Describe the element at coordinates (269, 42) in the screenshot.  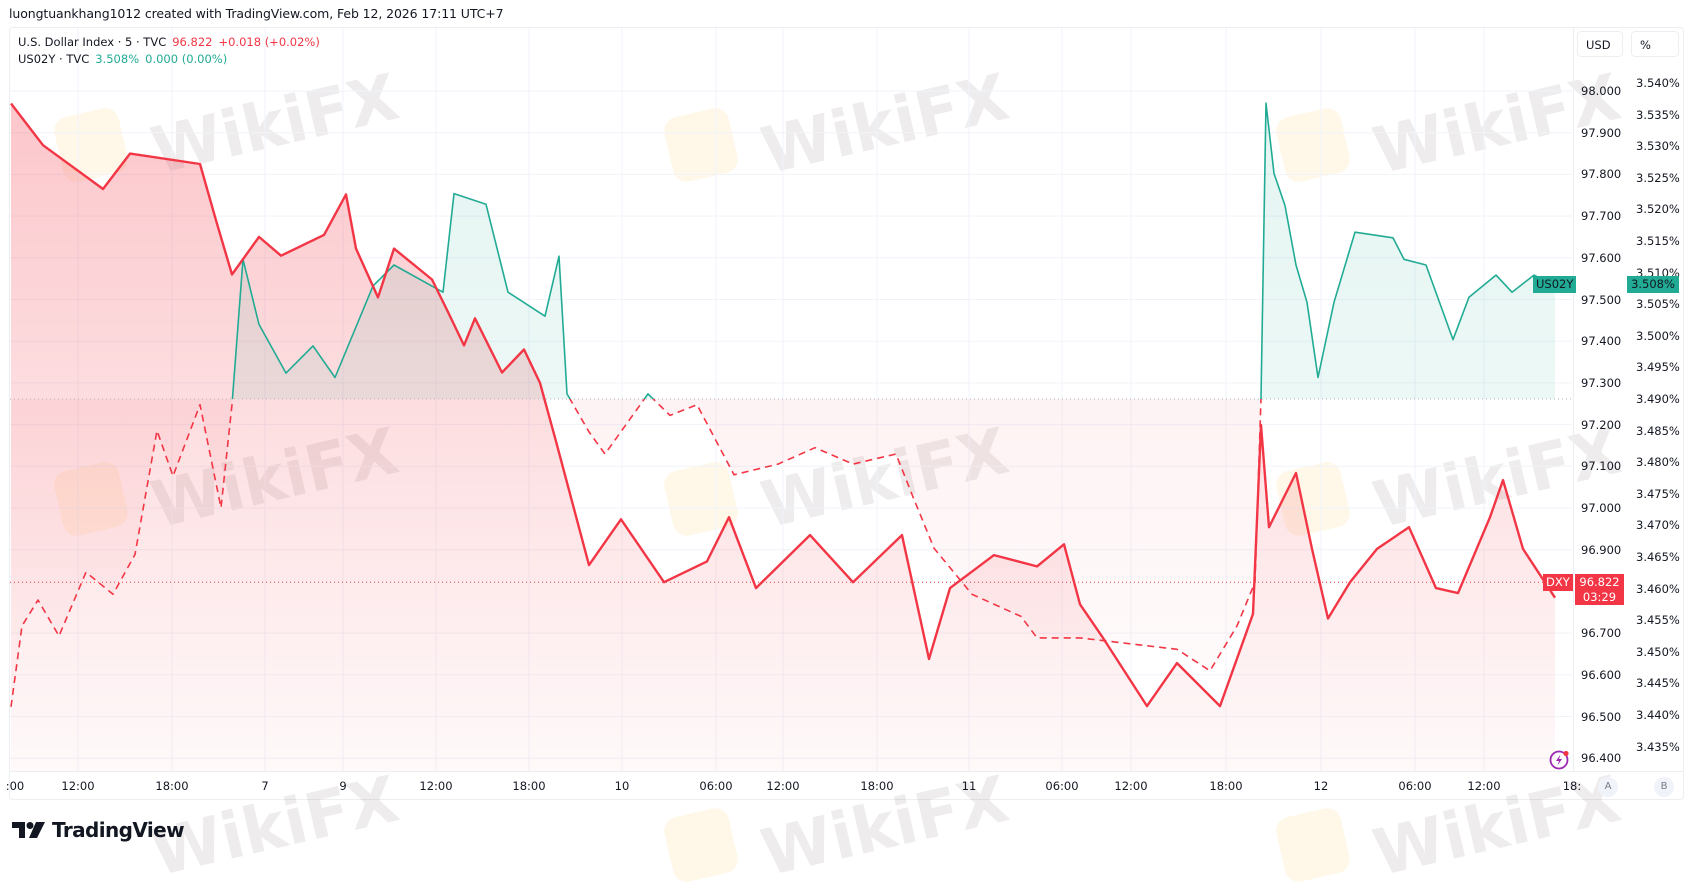
I see `legend-dxy-change: +0.018 (+0.02%)` at that location.